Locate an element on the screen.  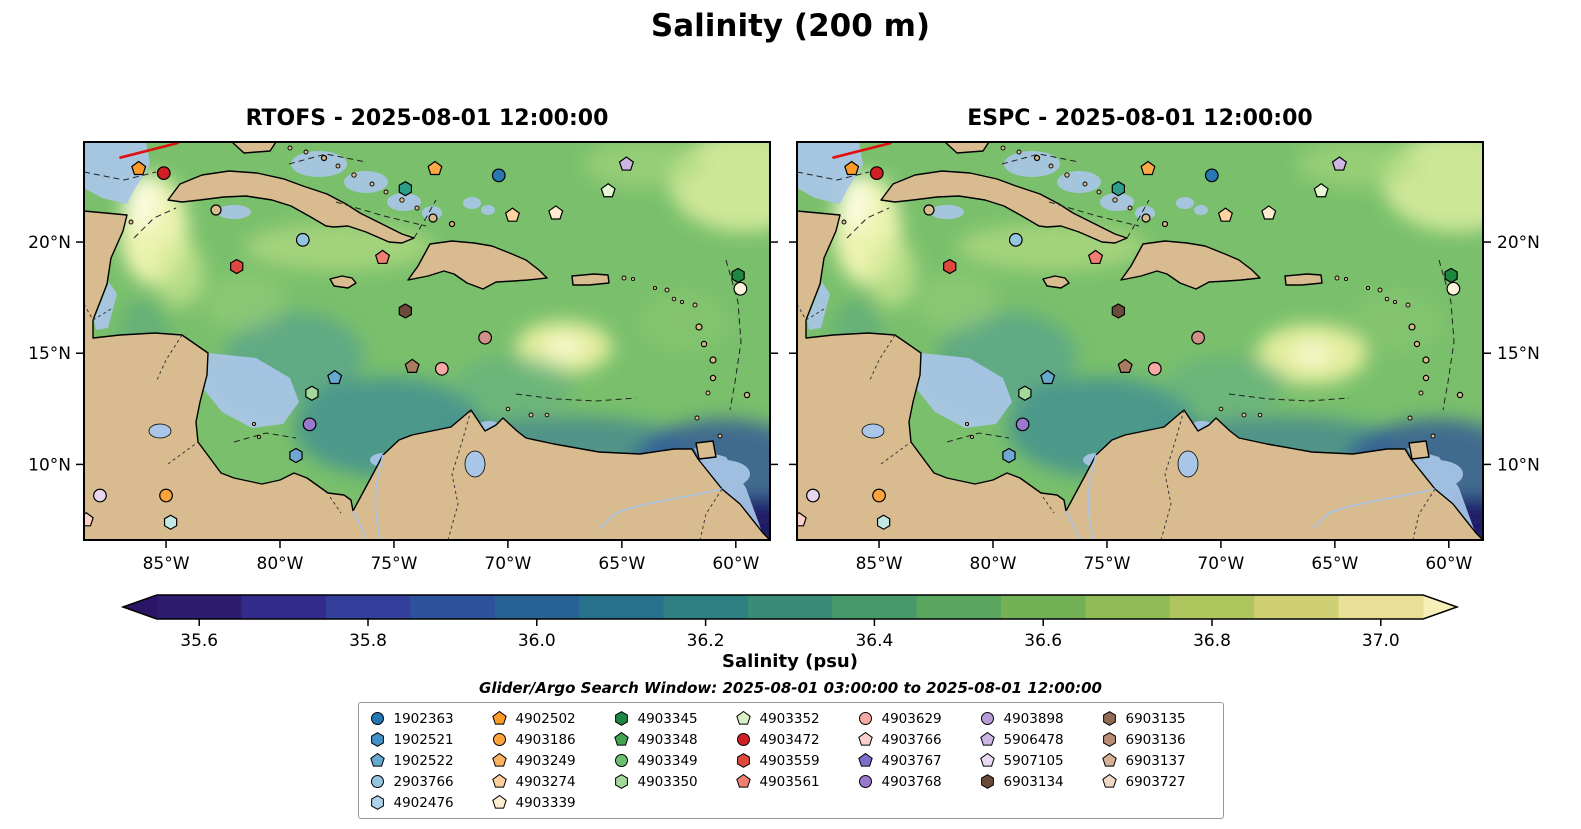
legend-item: 4903472 is located at coordinates (791, 739).